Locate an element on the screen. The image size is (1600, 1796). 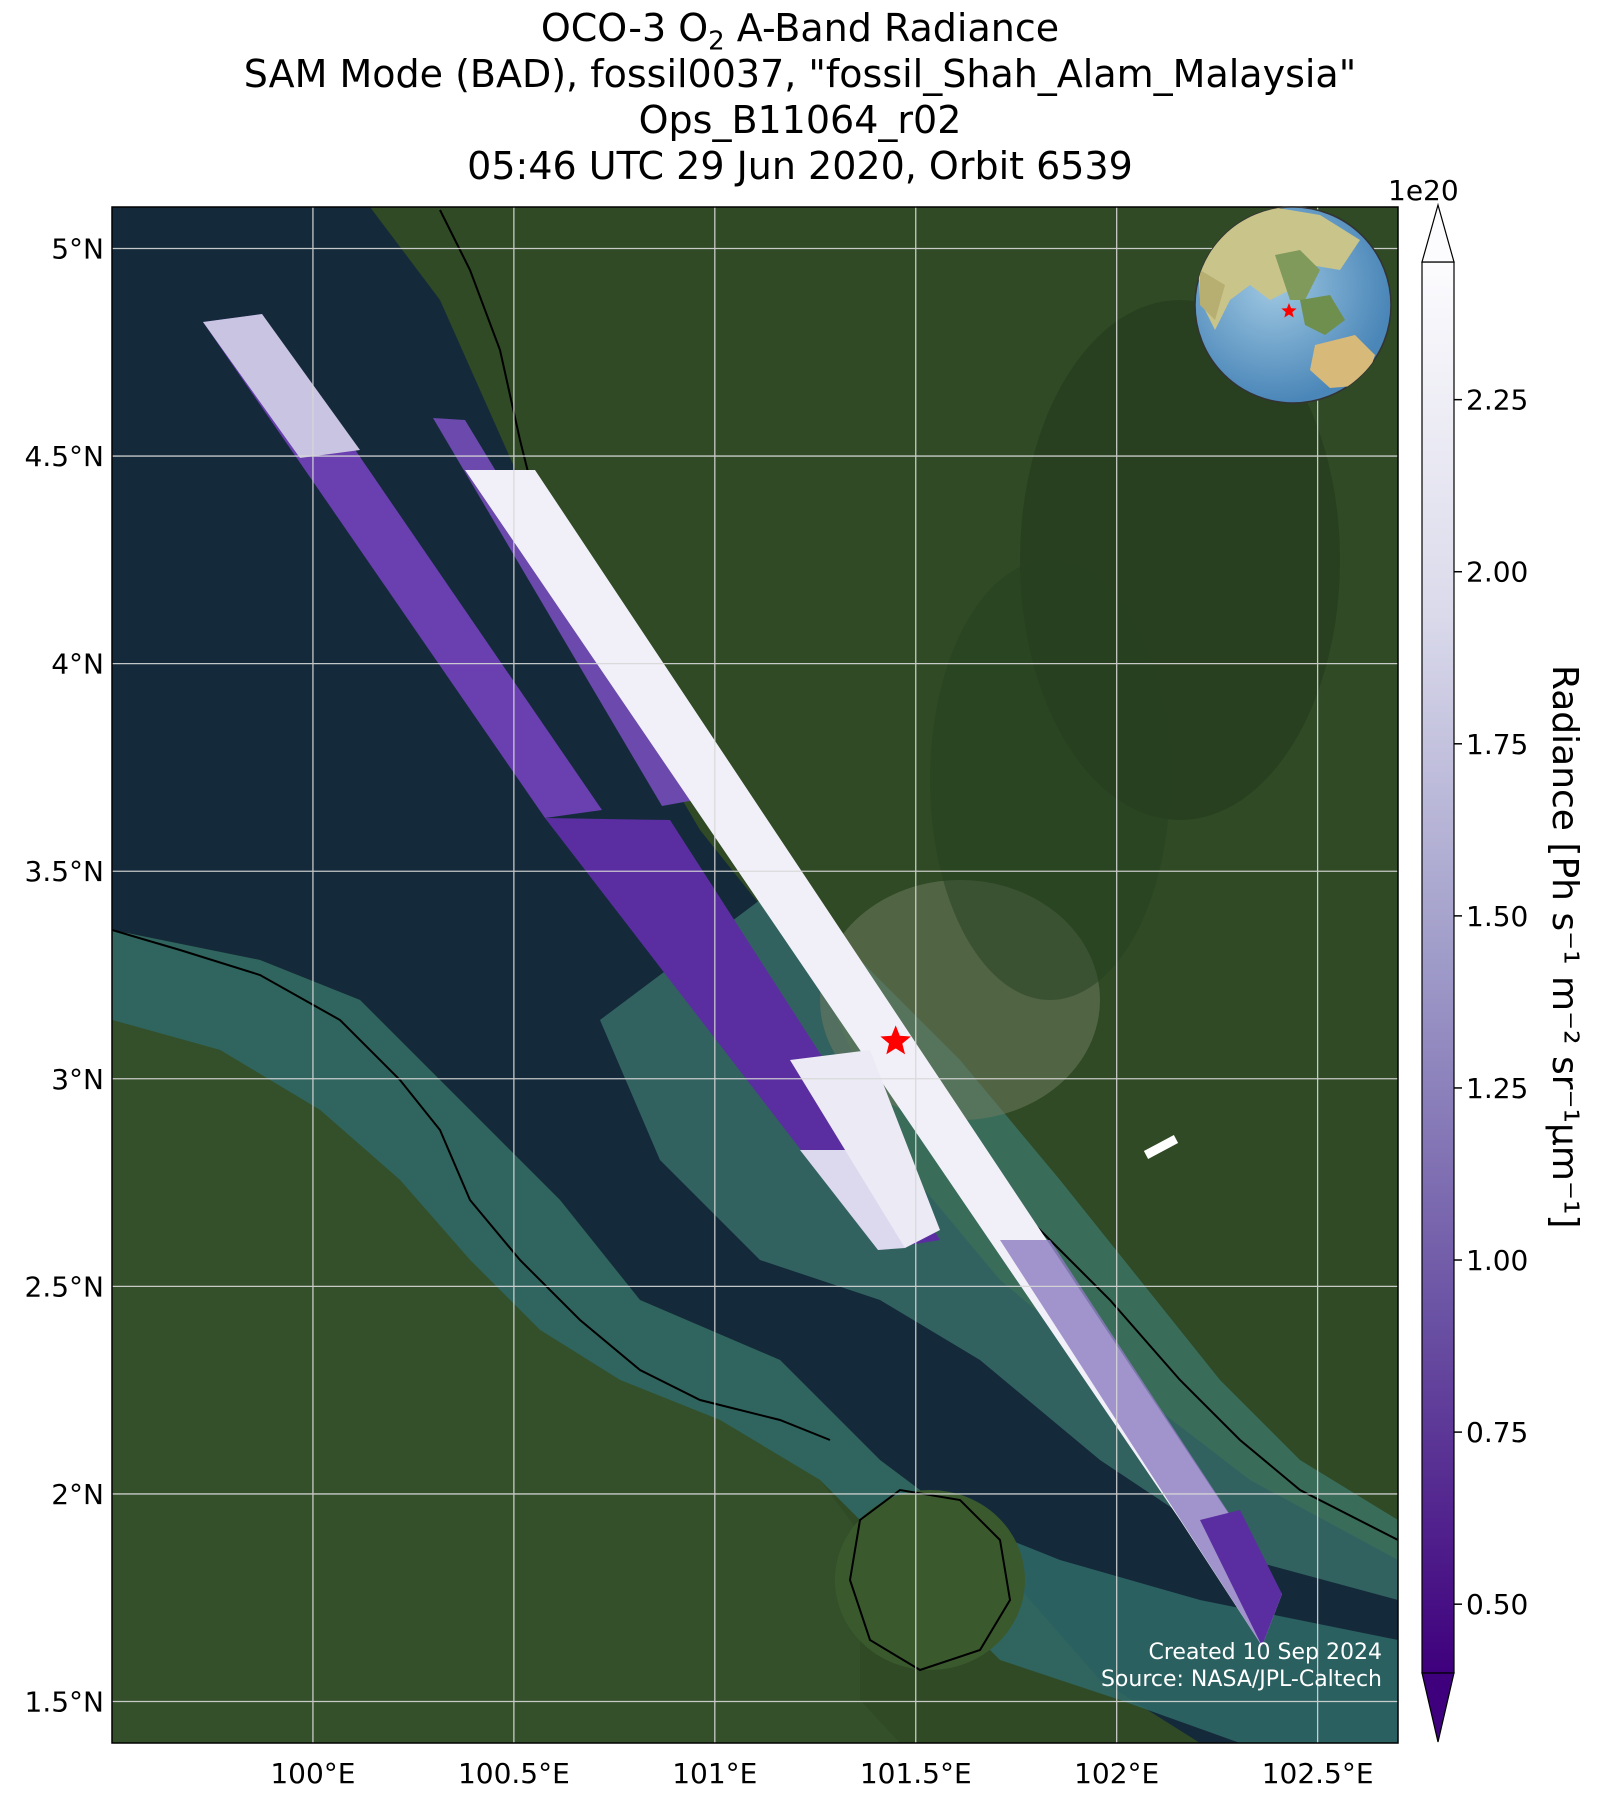
credit-source: Source: NASA/JPL-Caltech is located at coordinates (1241, 1679).